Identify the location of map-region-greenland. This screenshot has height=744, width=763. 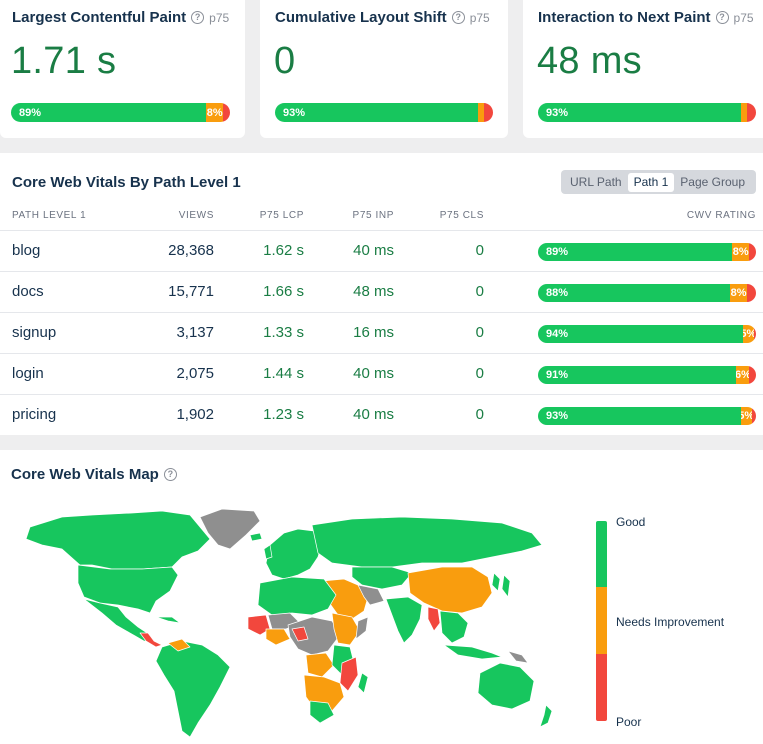
(230, 529).